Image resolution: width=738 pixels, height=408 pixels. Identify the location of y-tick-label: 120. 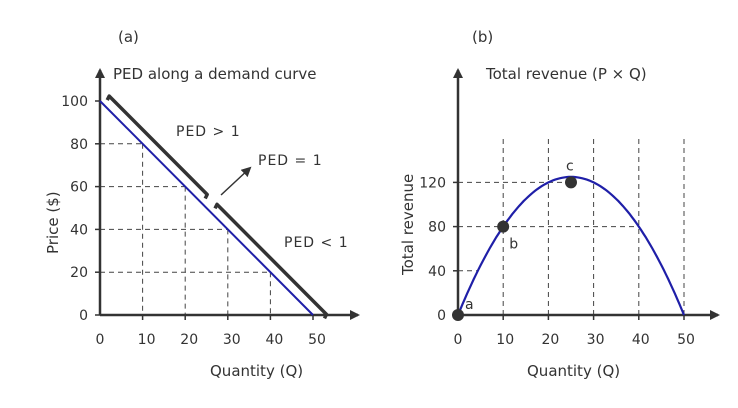
(432, 183).